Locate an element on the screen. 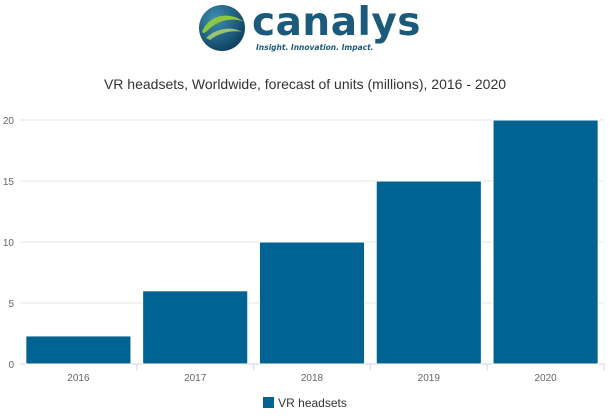 Image resolution: width=610 pixels, height=416 pixels. y-tick-label: 10 is located at coordinates (9, 243).